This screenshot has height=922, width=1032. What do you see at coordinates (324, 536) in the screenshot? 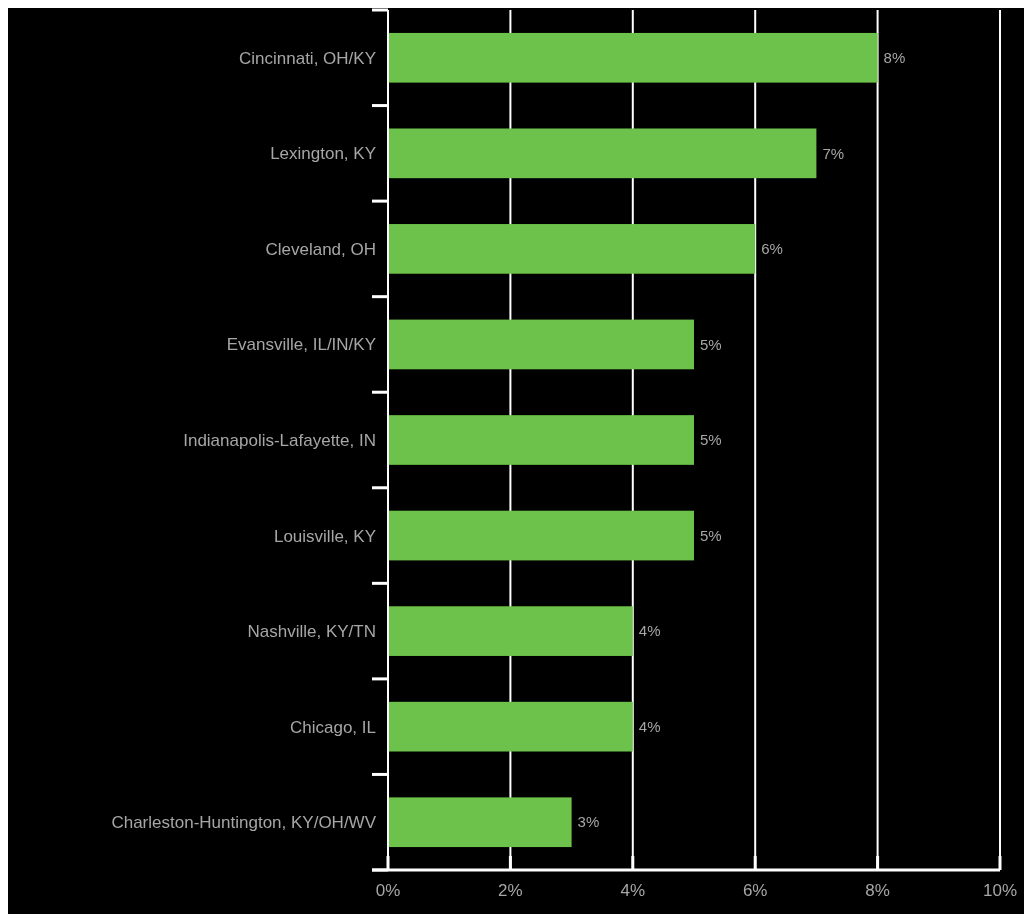
I see `y-tick-label: Louisville, KY` at bounding box center [324, 536].